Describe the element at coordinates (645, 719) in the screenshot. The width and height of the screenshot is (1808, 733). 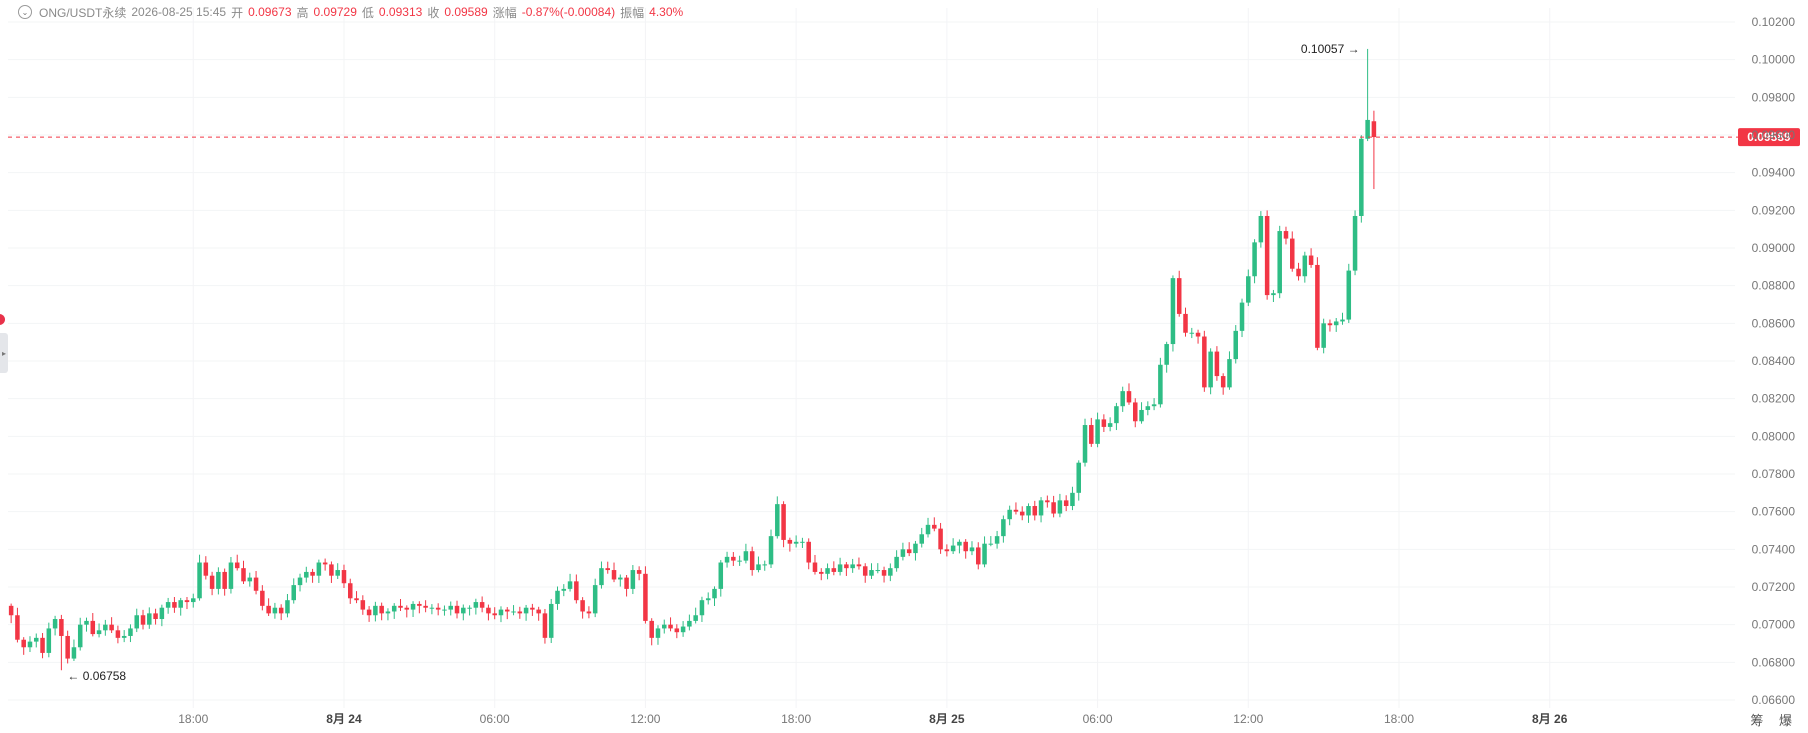
I see `x-tick-label: 12:00` at that location.